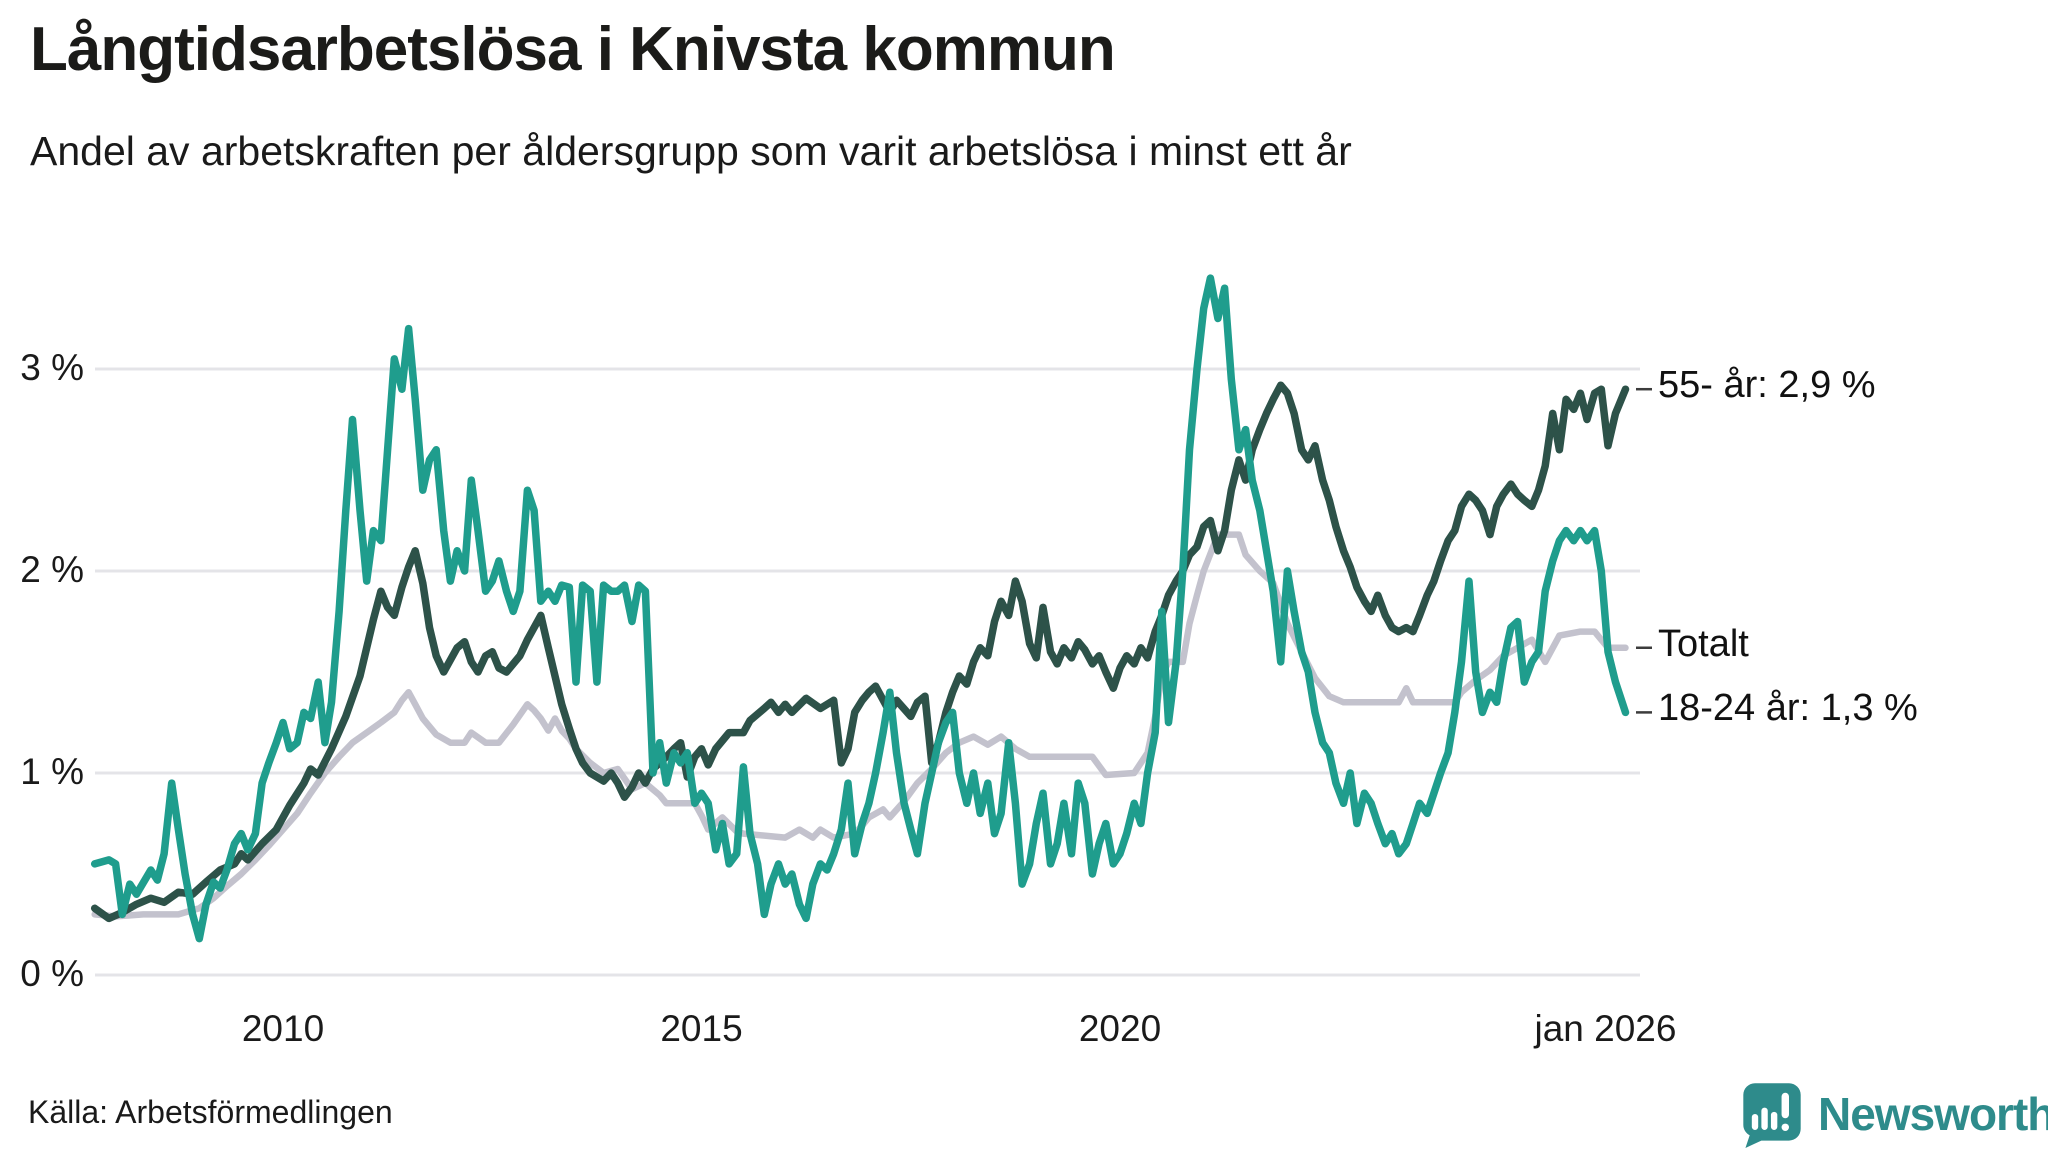 This screenshot has width=2048, height=1152. What do you see at coordinates (52, 973) in the screenshot?
I see `y-tick-label: 0 %` at bounding box center [52, 973].